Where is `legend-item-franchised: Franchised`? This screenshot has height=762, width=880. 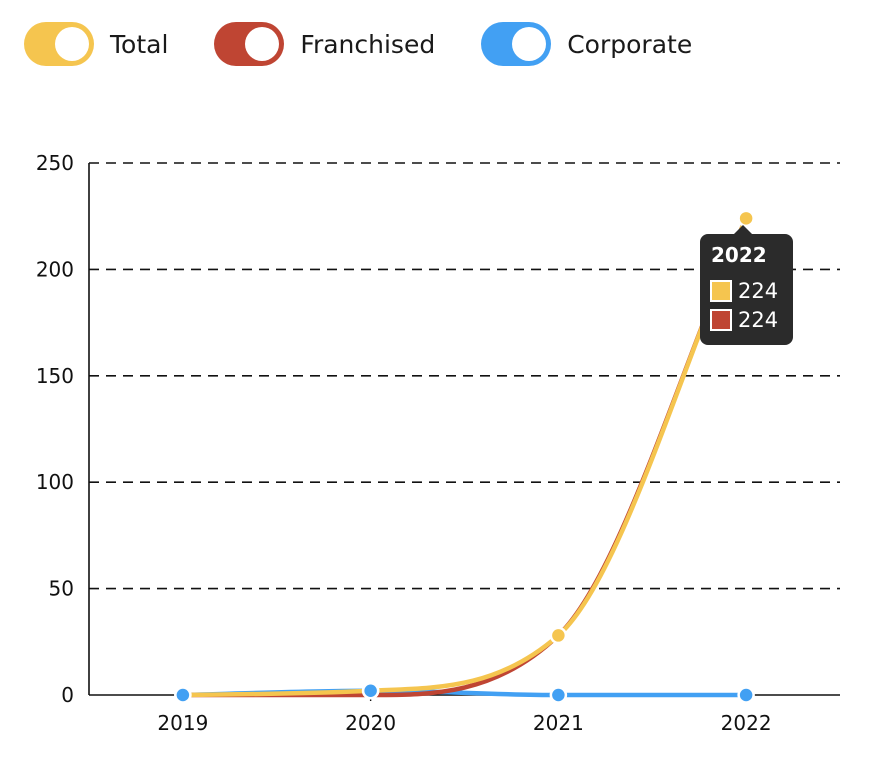 legend-item-franchised: Franchised is located at coordinates (324, 44).